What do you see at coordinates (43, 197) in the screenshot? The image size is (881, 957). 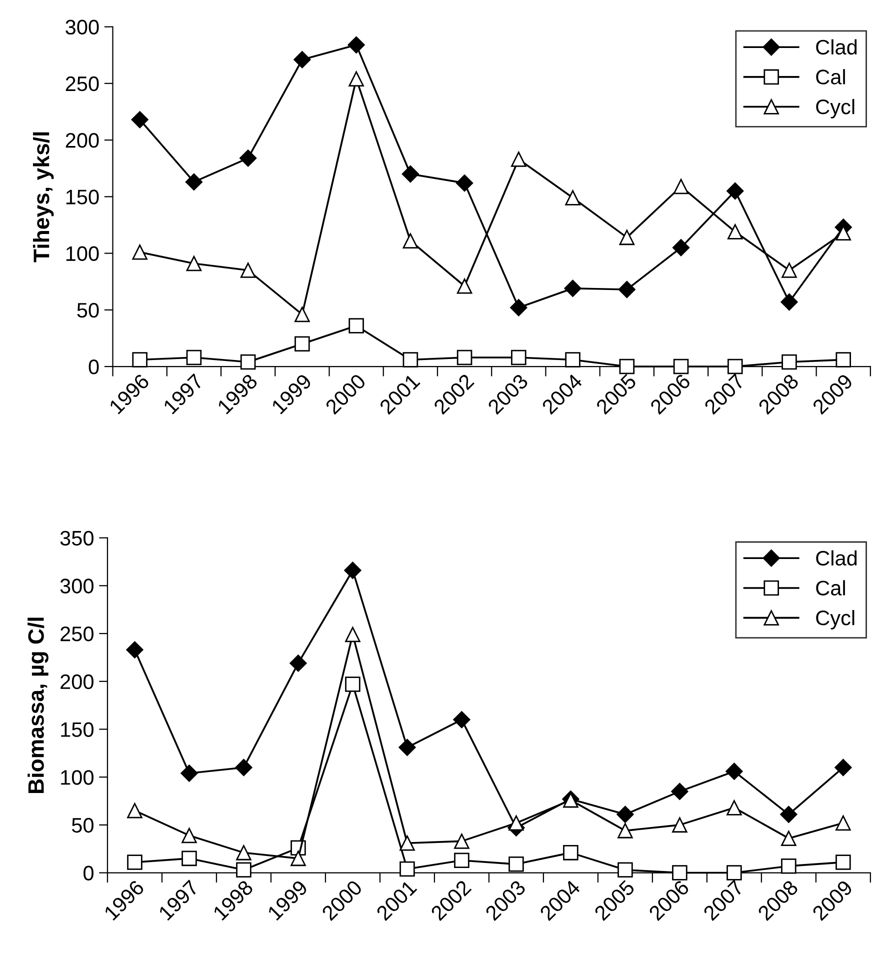 I see `y-axis-title: Tiheys, yks/l` at bounding box center [43, 197].